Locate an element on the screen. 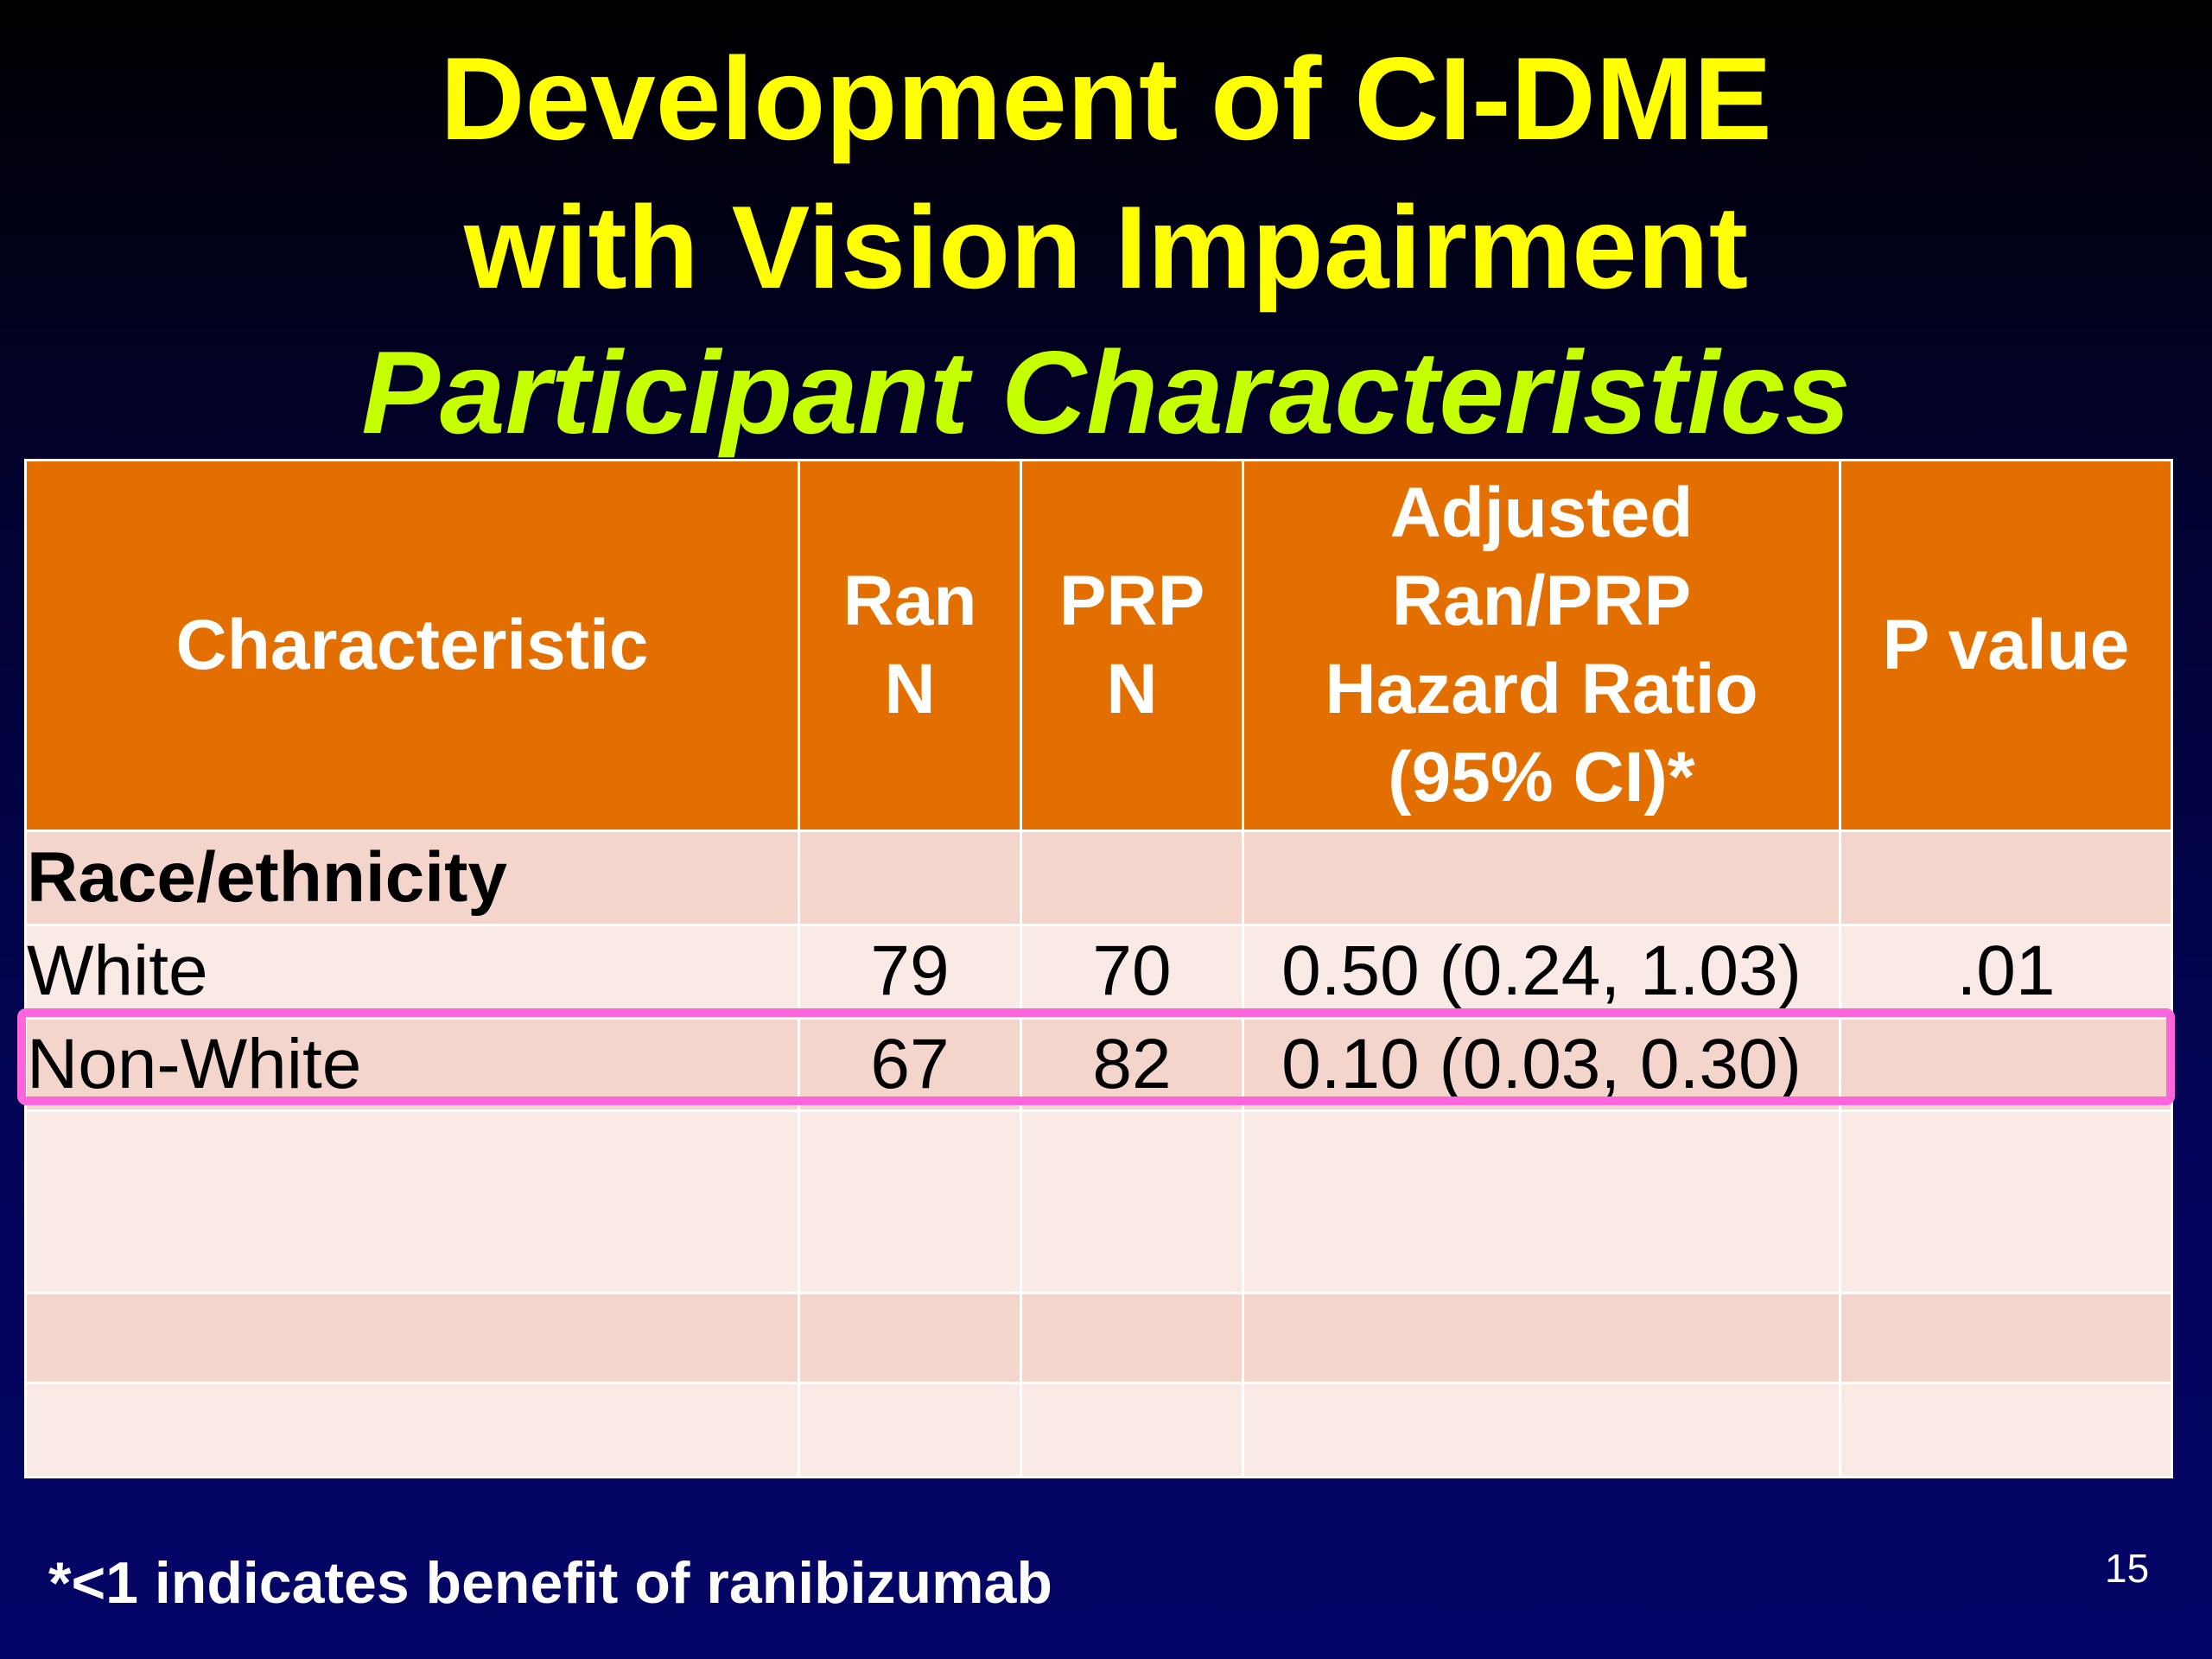  cell-p-value: .01 is located at coordinates (2006, 971).